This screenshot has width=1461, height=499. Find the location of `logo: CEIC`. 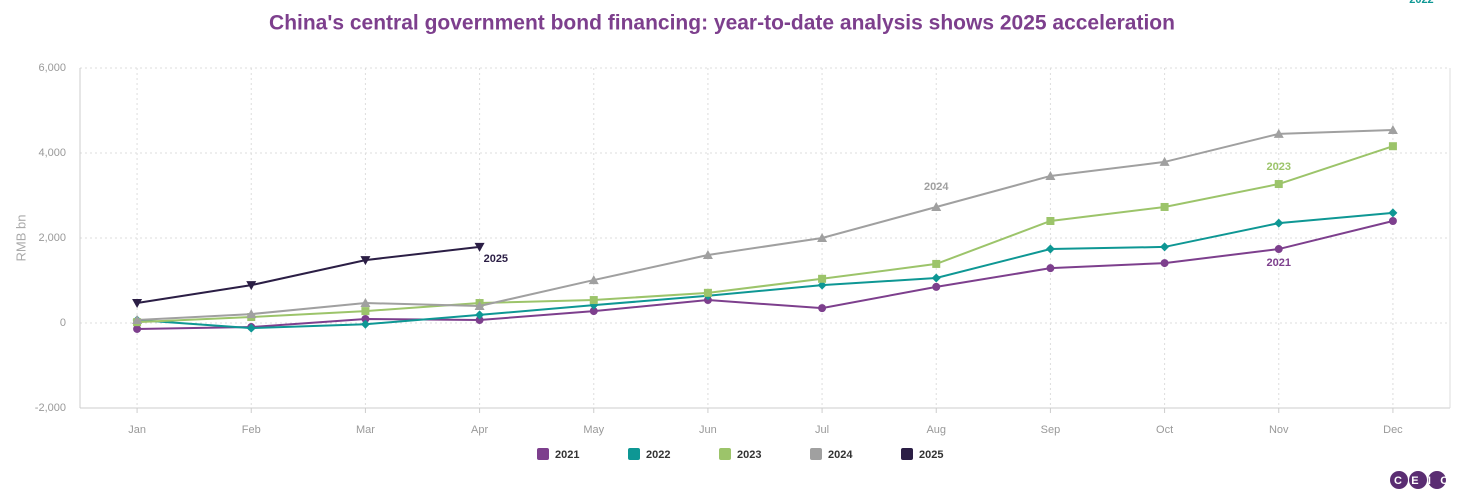

logo: CEIC is located at coordinates (1423, 480).